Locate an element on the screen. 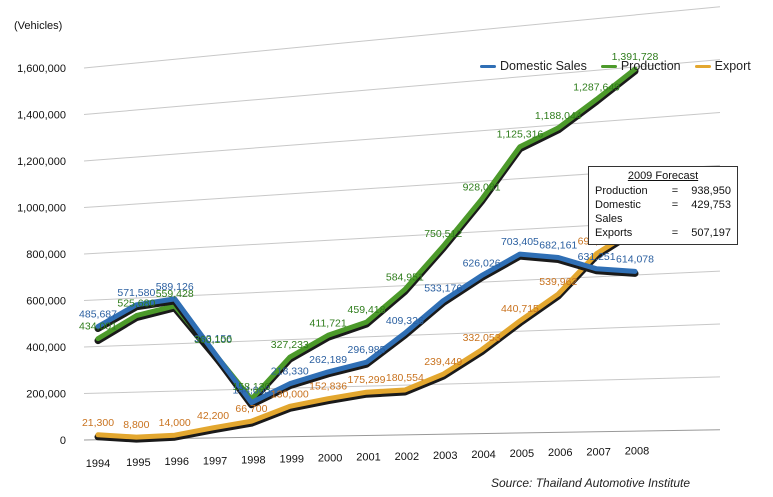 The width and height of the screenshot is (773, 497). data-label: 411,721 is located at coordinates (328, 323).